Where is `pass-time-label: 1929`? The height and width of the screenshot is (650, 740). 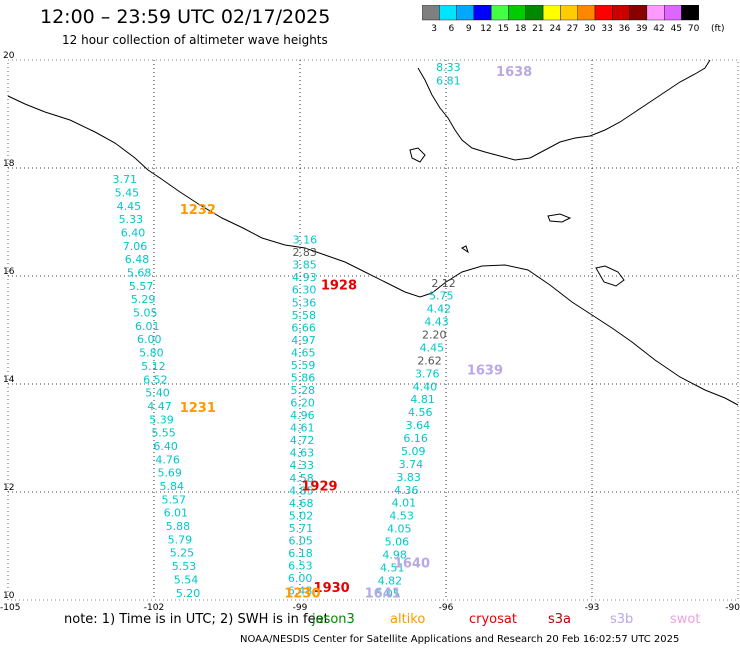
pass-time-label: 1929 is located at coordinates (319, 486).